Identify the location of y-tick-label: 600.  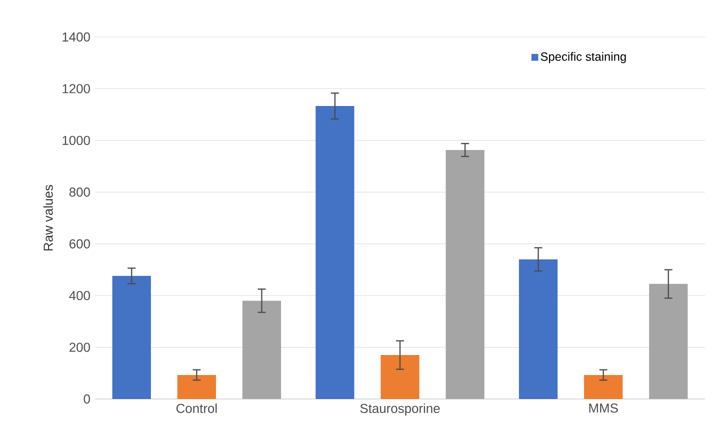
(80, 243).